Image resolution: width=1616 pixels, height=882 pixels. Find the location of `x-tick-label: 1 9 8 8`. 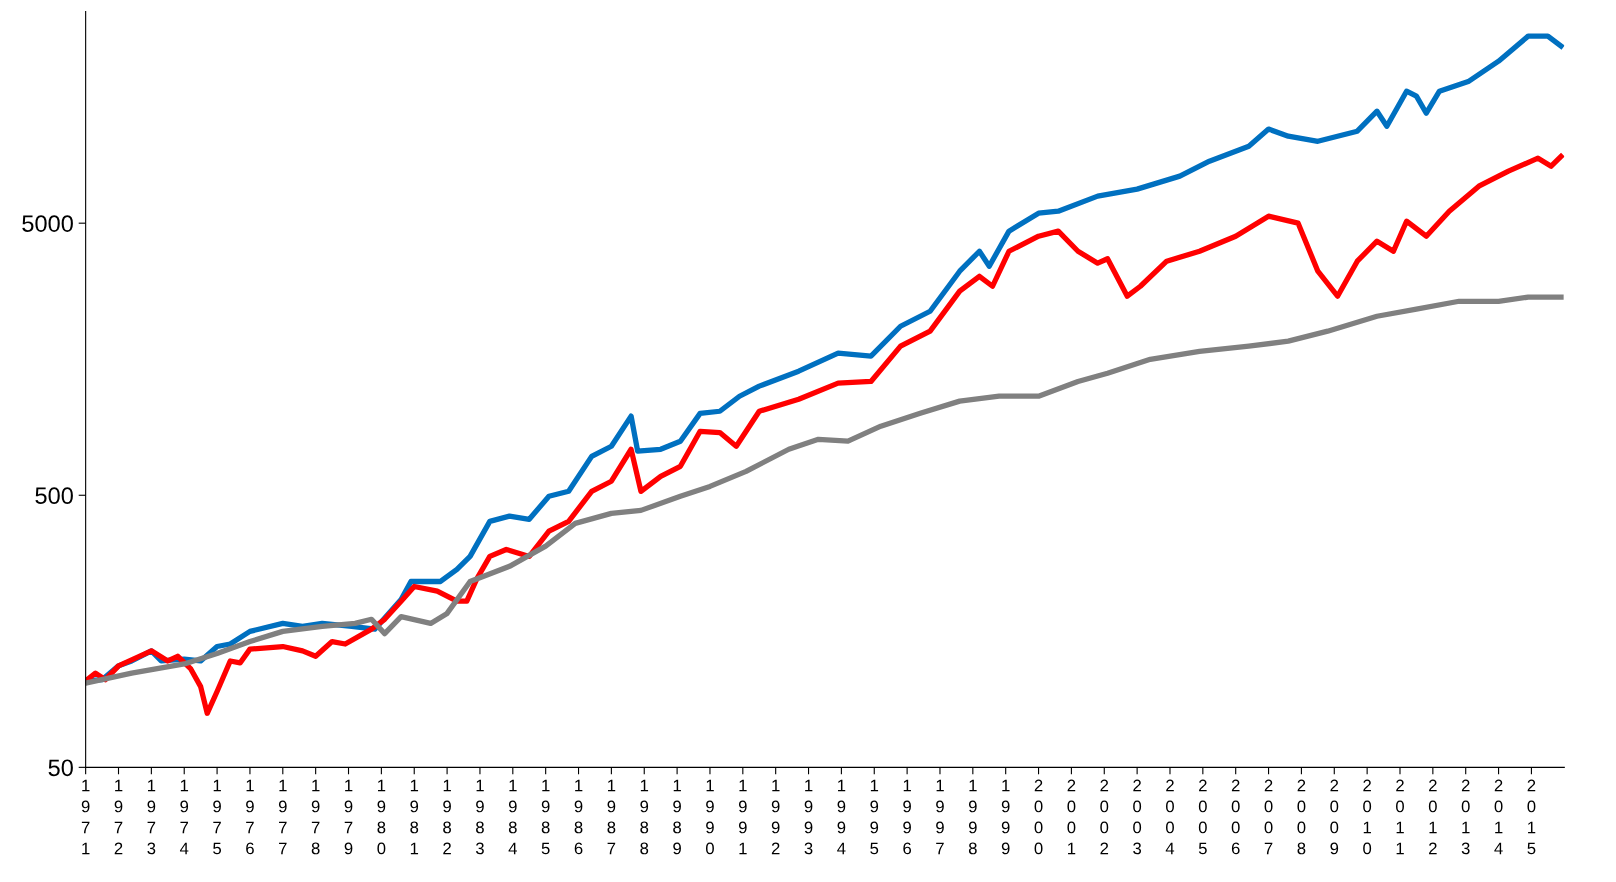

x-tick-label: 1 9 8 8 is located at coordinates (644, 817).